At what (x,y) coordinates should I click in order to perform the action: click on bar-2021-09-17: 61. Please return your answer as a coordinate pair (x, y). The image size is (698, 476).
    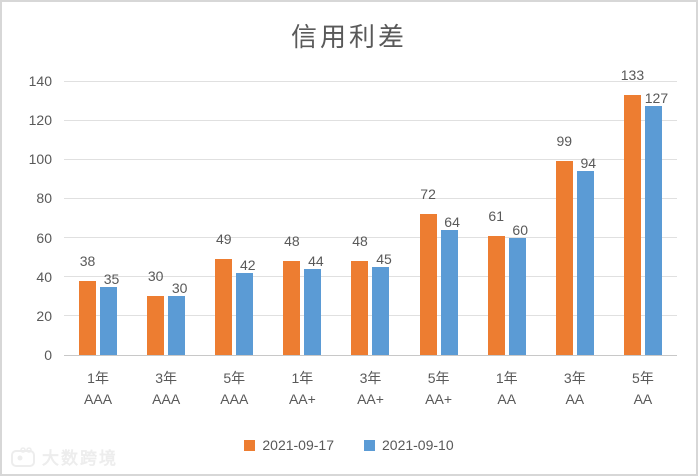
    Looking at the image, I should click on (496, 281).